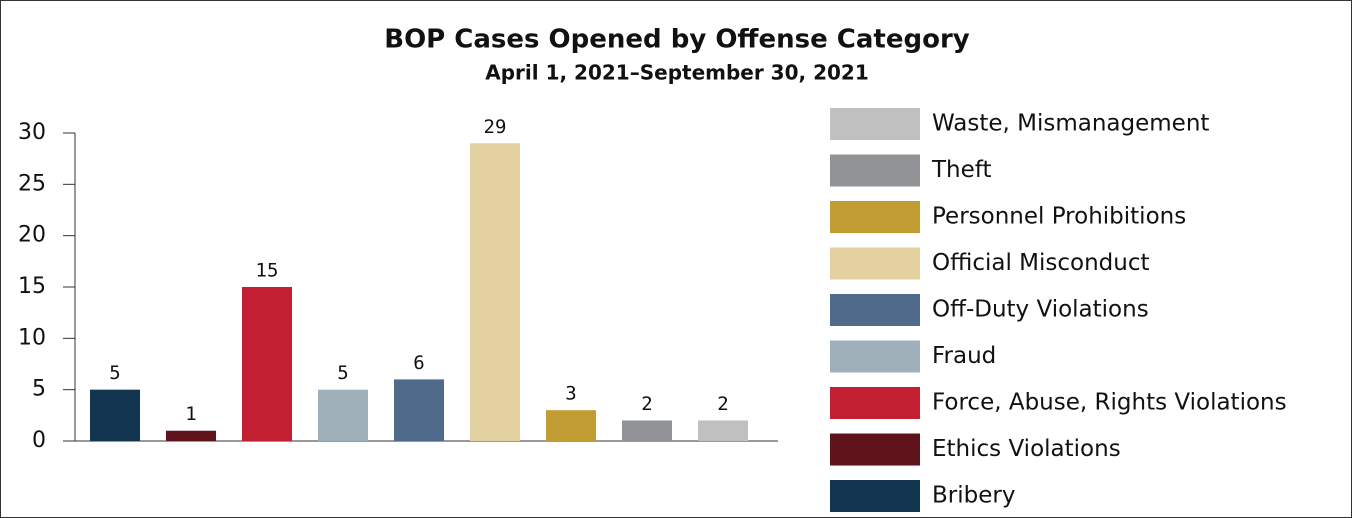 This screenshot has width=1352, height=518. I want to click on data-label: 29, so click(495, 127).